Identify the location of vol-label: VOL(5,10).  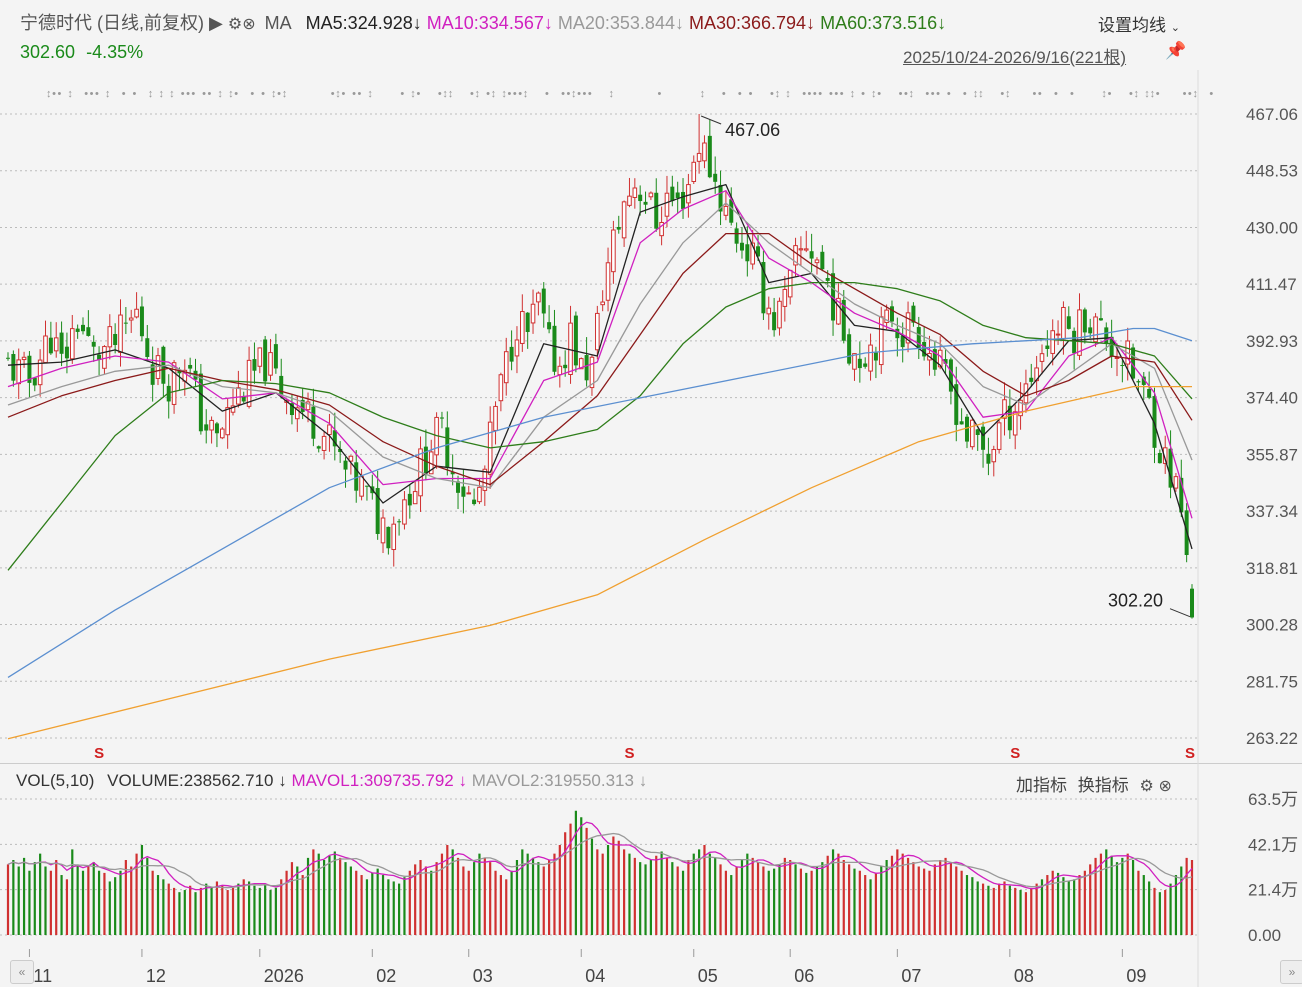
(55, 780).